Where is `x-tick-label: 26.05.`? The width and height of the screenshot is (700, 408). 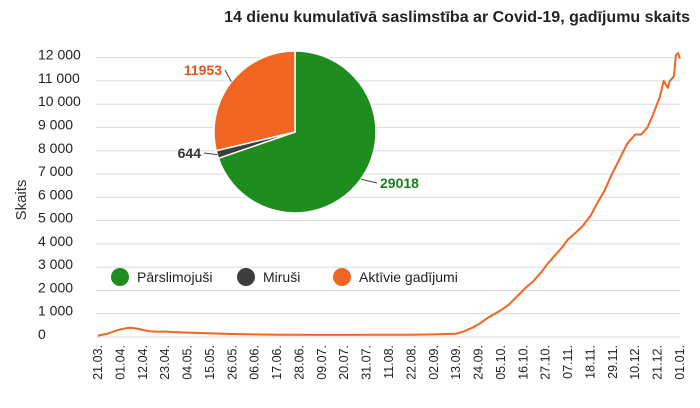 x-tick-label: 26.05. is located at coordinates (232, 362).